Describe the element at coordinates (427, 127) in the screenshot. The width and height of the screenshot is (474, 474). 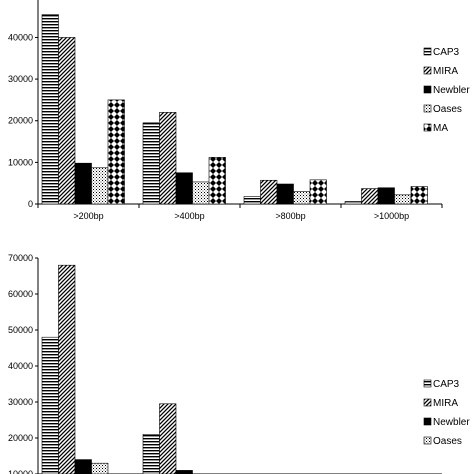
I see `legend-swatch-ma` at that location.